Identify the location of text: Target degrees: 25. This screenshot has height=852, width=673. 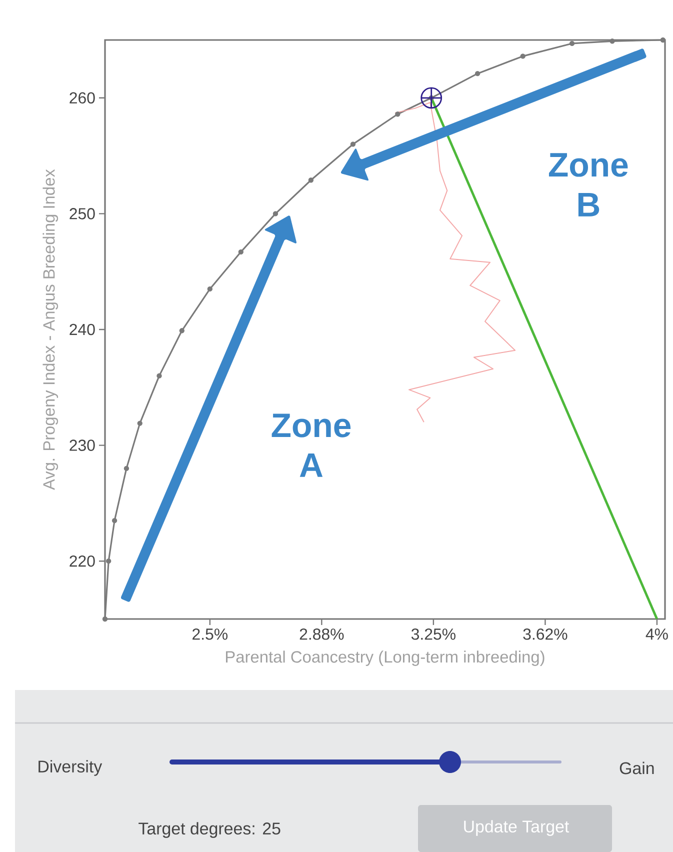
(209, 830).